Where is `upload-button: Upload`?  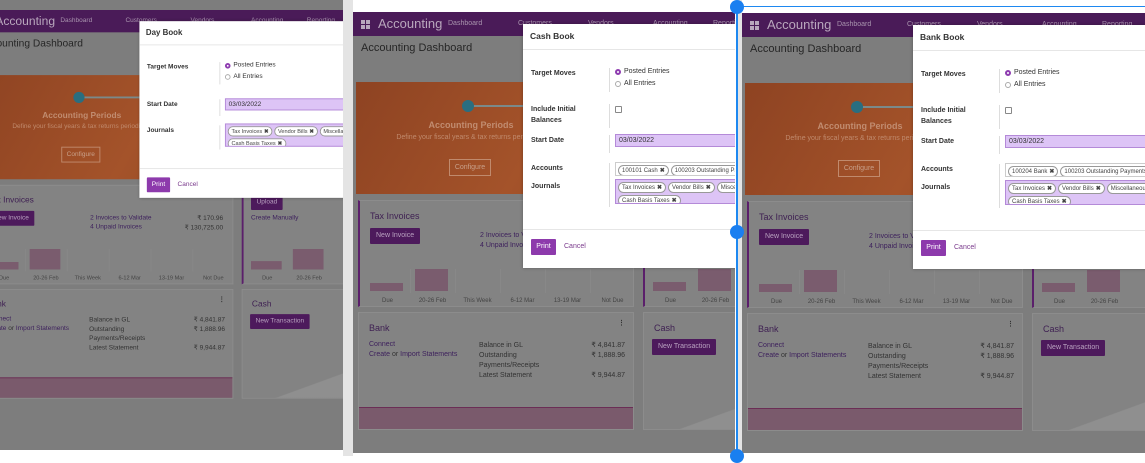 upload-button: Upload is located at coordinates (267, 202).